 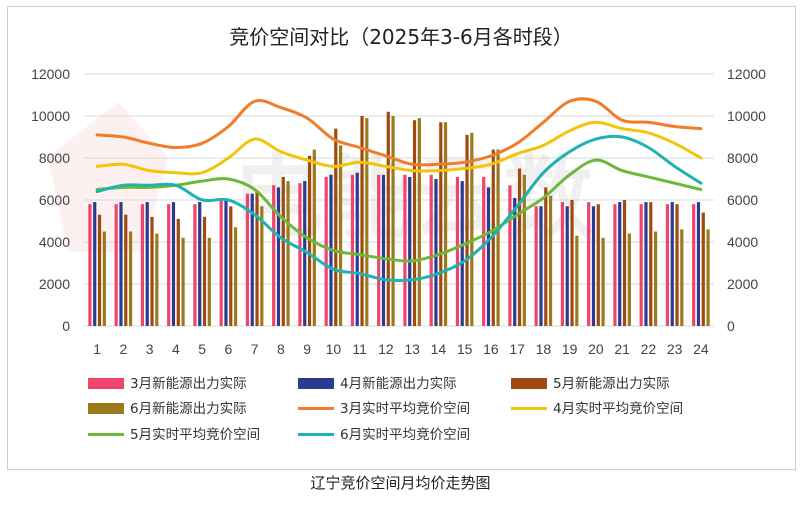 I want to click on x-tick-label: 16, so click(x=491, y=349).